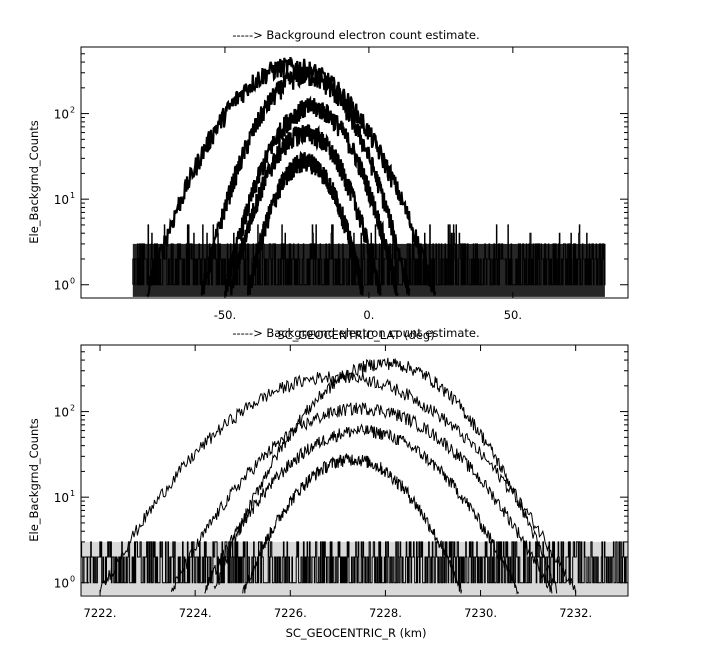 The height and width of the screenshot is (656, 724). I want to click on x-tick-label: 7228., so click(385, 613).